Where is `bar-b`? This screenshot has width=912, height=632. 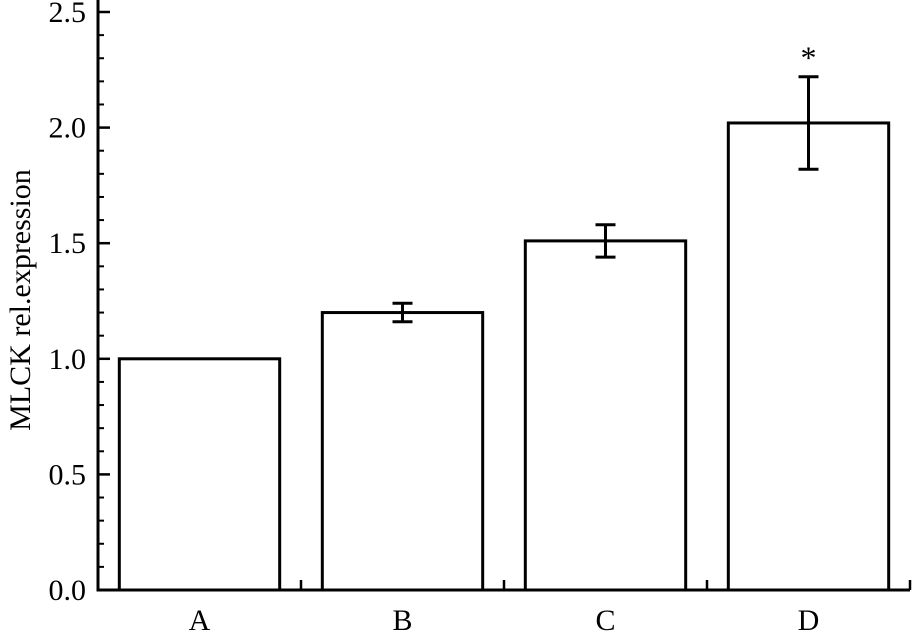
bar-b is located at coordinates (402, 451).